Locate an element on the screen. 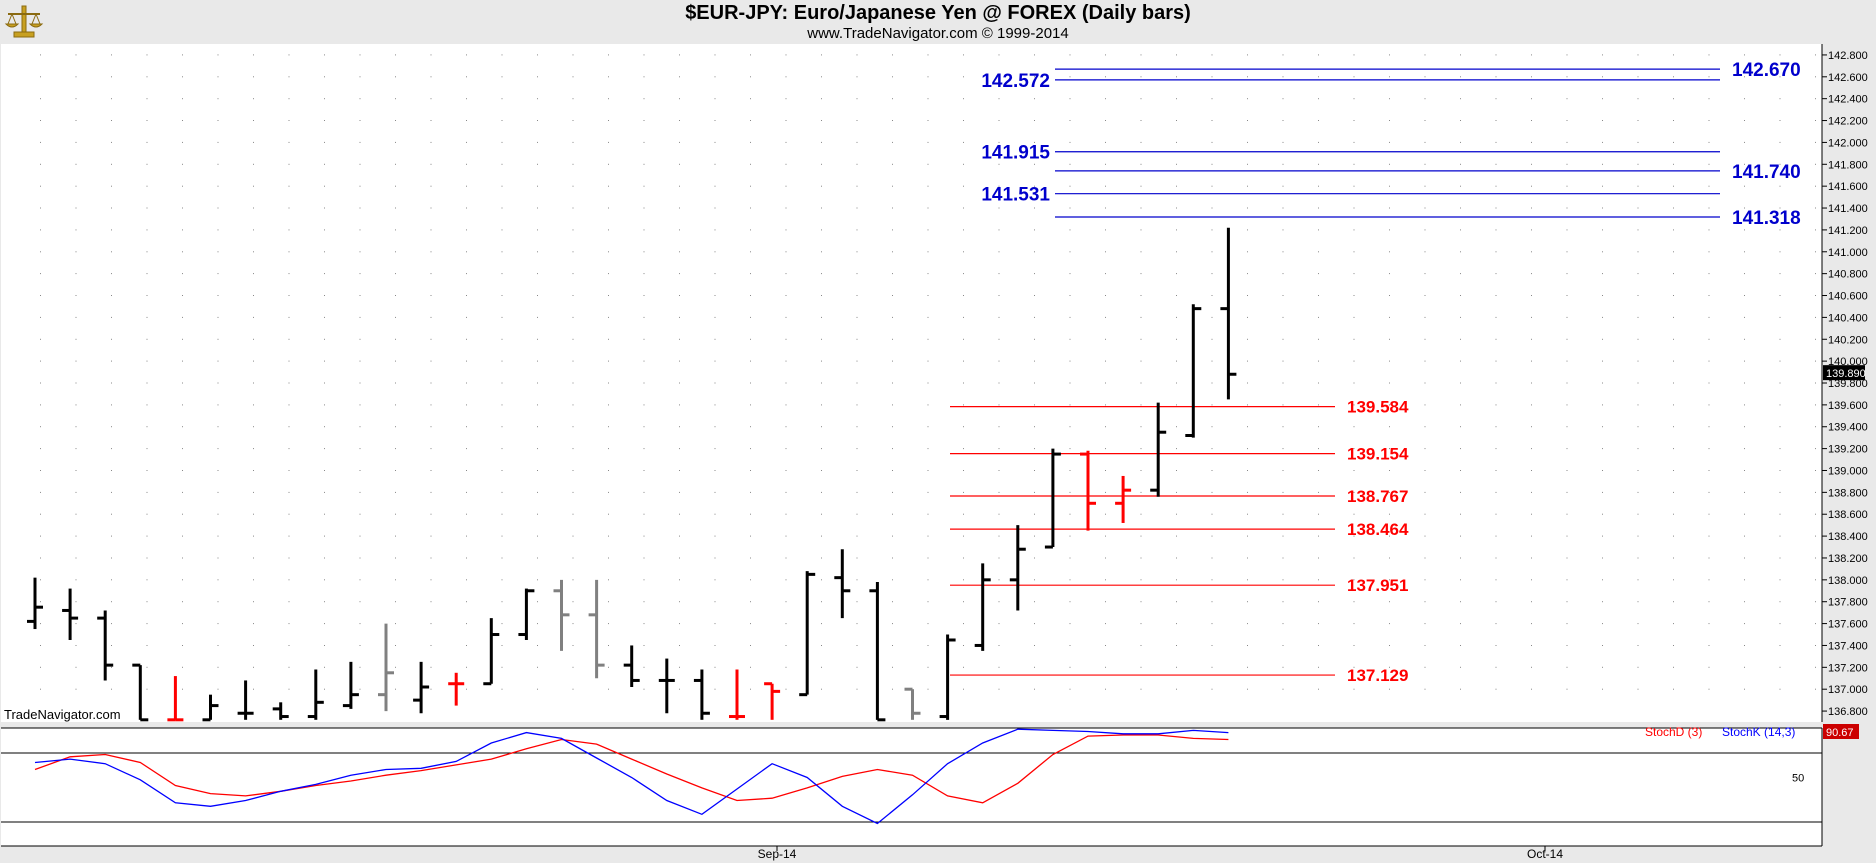 Image resolution: width=1876 pixels, height=863 pixels. price-tick-label: 139.000 is located at coordinates (1848, 471).